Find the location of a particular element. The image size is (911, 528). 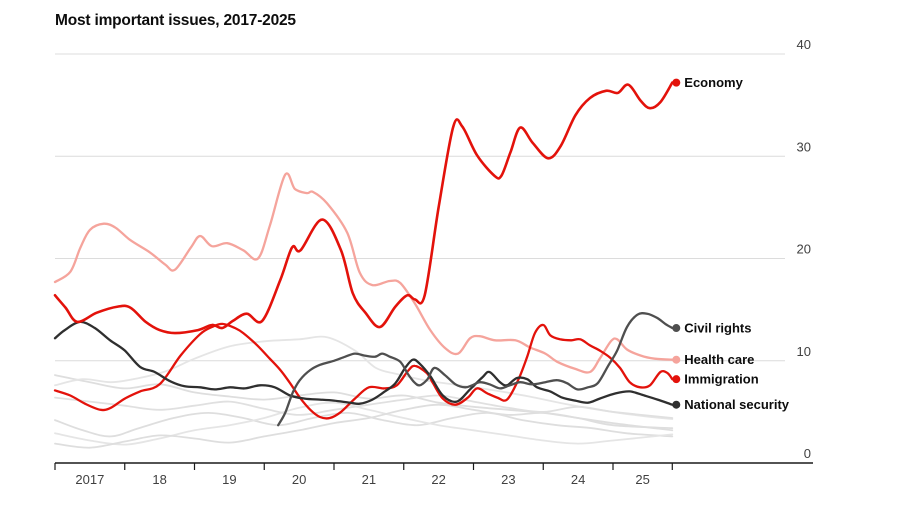

series-label-civil-rights: Civil rights is located at coordinates (717, 328).